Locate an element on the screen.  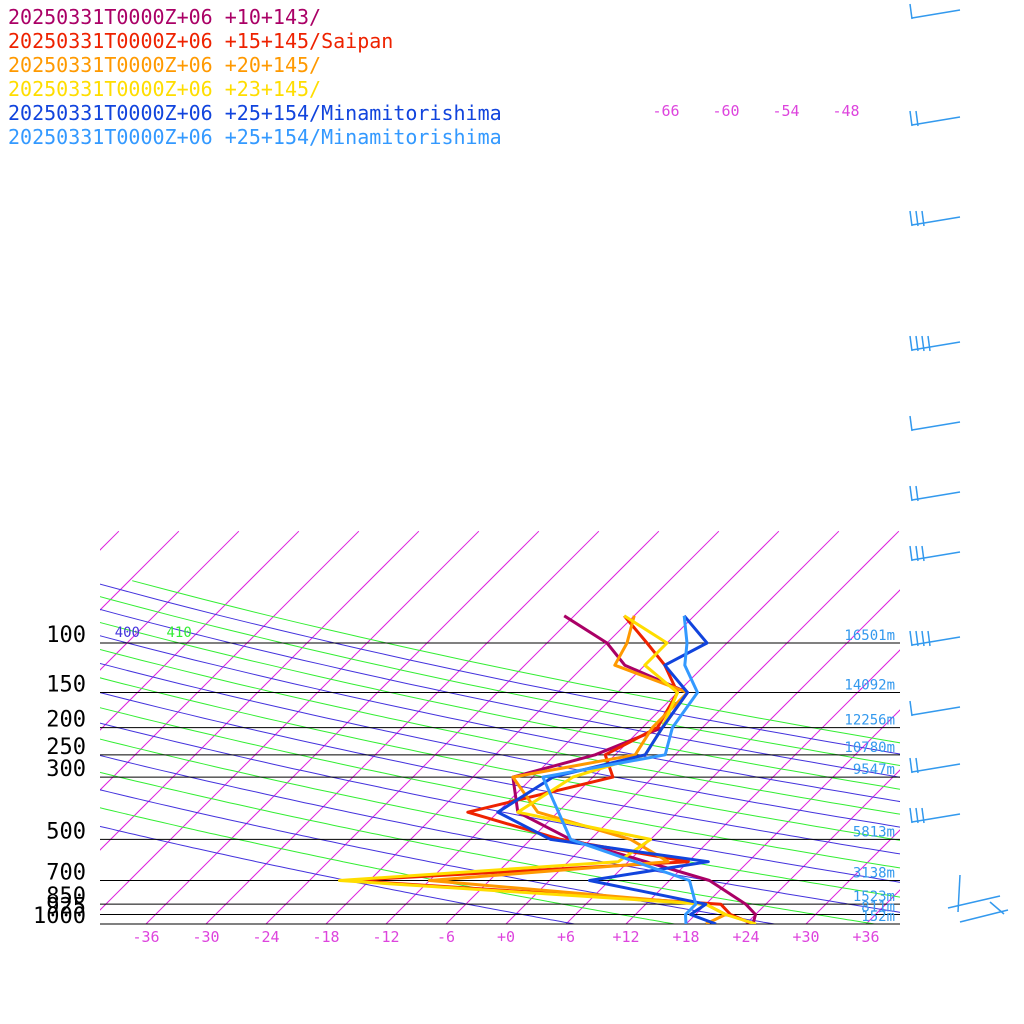
upper-temperature-tick-label: -66 is located at coordinates (665, 111).